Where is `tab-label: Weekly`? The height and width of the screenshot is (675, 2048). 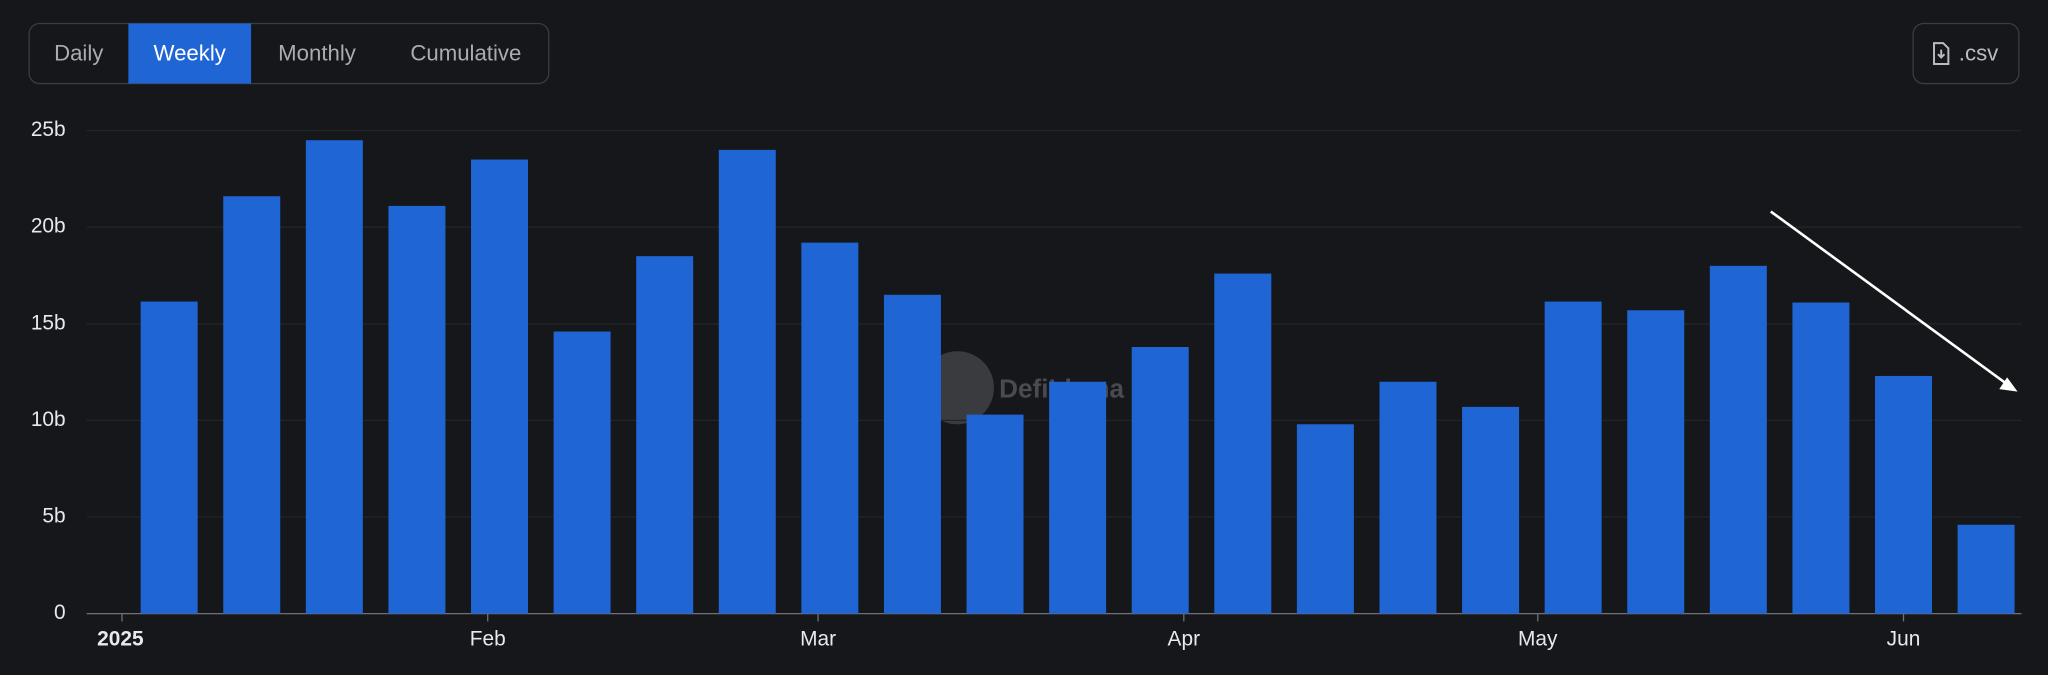 tab-label: Weekly is located at coordinates (190, 53).